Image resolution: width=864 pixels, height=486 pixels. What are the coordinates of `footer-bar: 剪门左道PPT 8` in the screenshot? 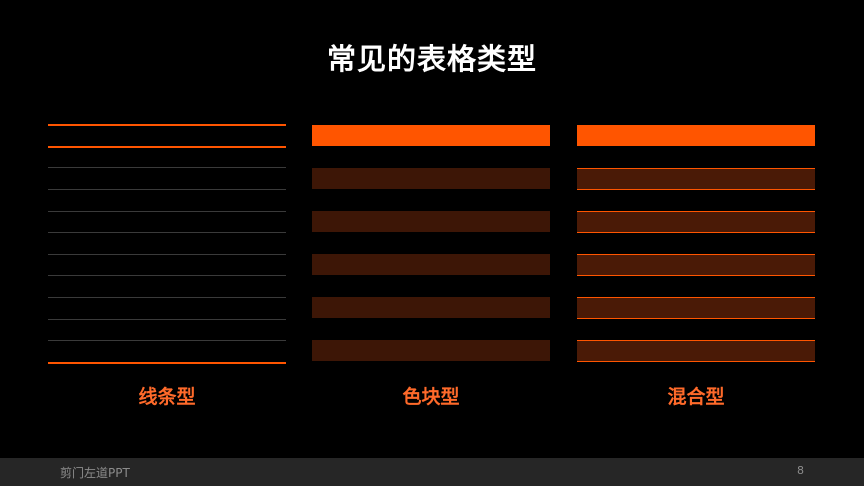 It's located at (432, 472).